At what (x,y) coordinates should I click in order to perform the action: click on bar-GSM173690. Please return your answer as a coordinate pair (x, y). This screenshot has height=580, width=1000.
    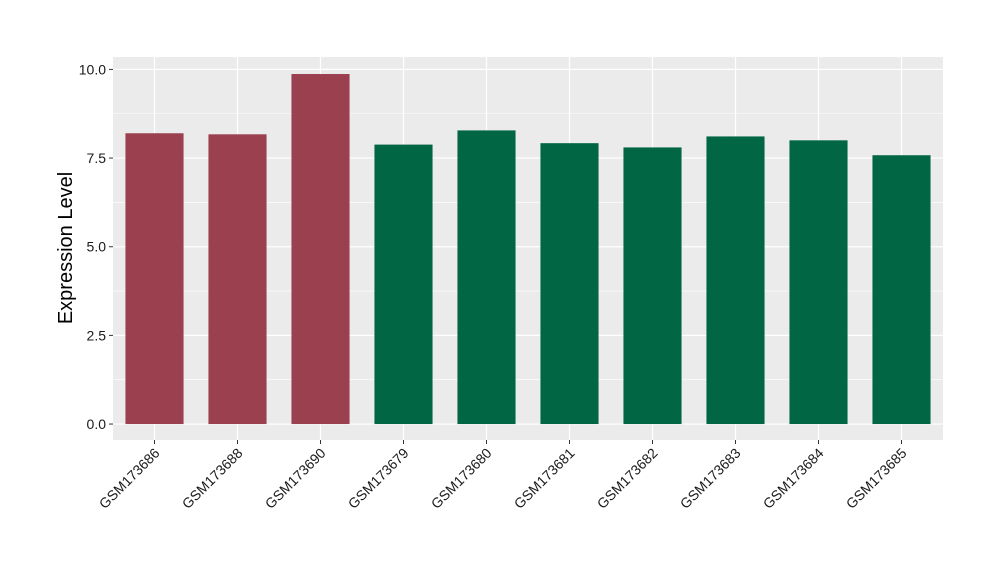
    Looking at the image, I should click on (320, 249).